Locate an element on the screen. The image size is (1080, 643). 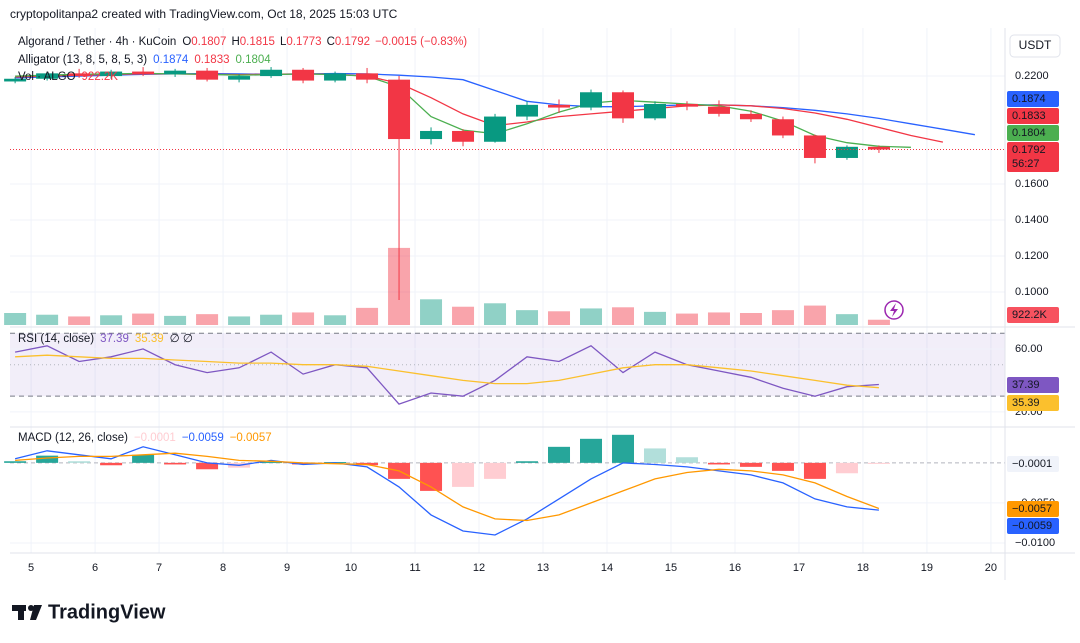
change: −0.0015 (−0.83%) is located at coordinates (421, 42).